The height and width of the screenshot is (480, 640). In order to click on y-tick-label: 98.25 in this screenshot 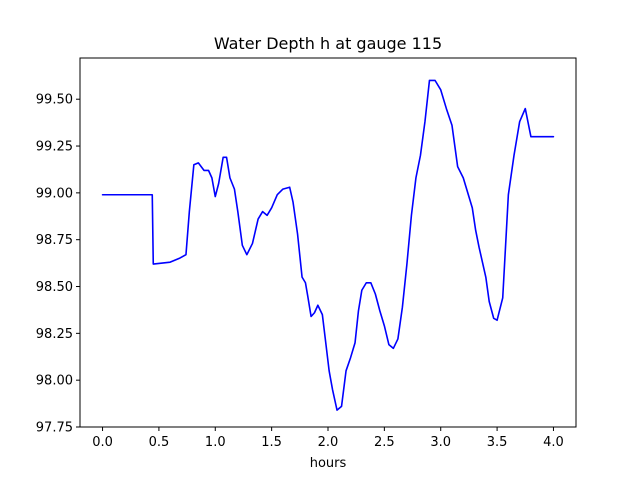, I will do `click(54, 334)`.